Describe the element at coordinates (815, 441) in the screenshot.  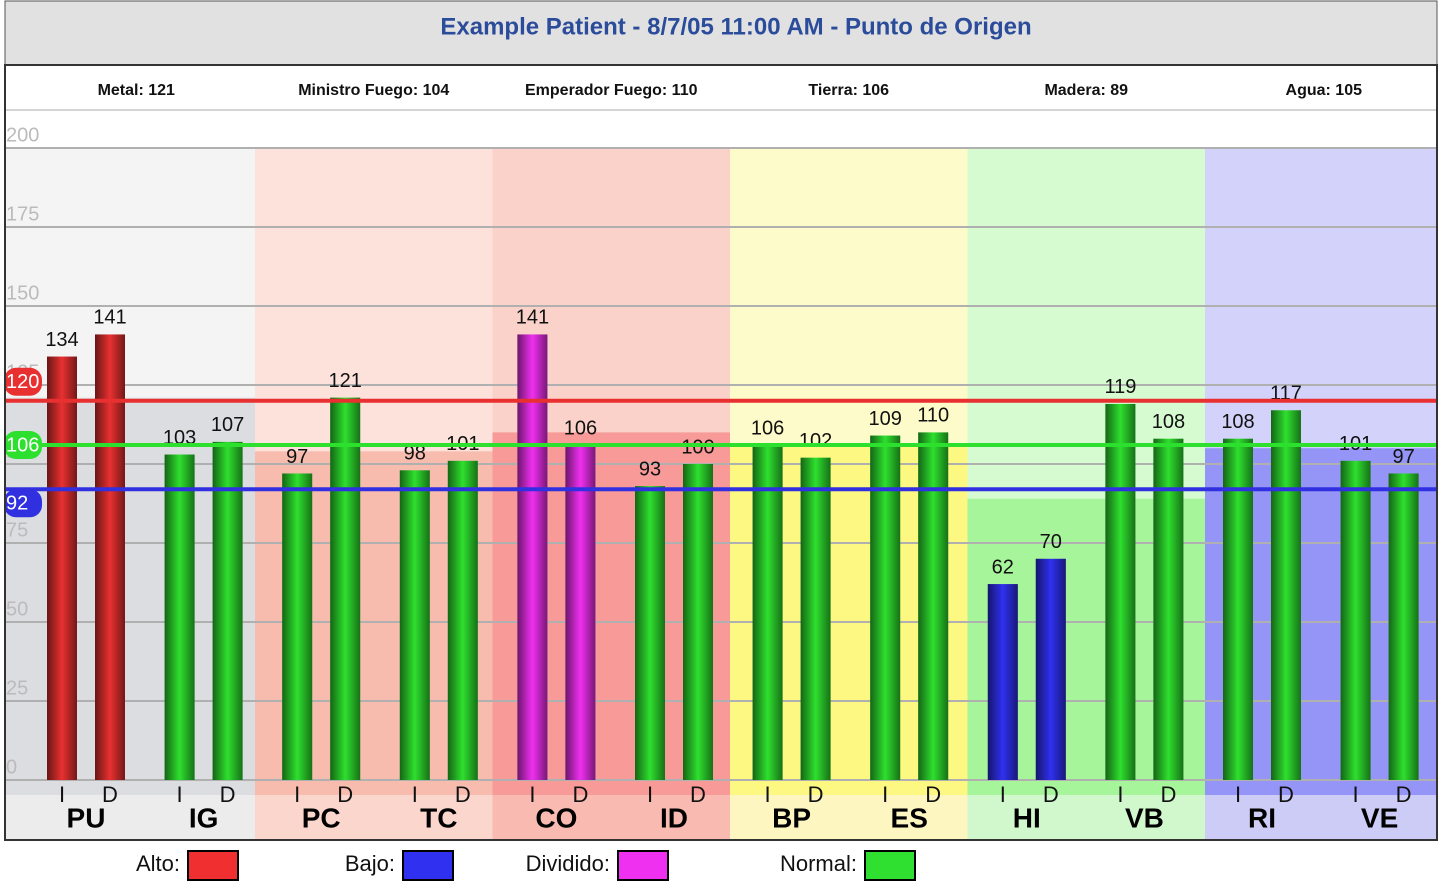
I see `bar-value-label: 102` at that location.